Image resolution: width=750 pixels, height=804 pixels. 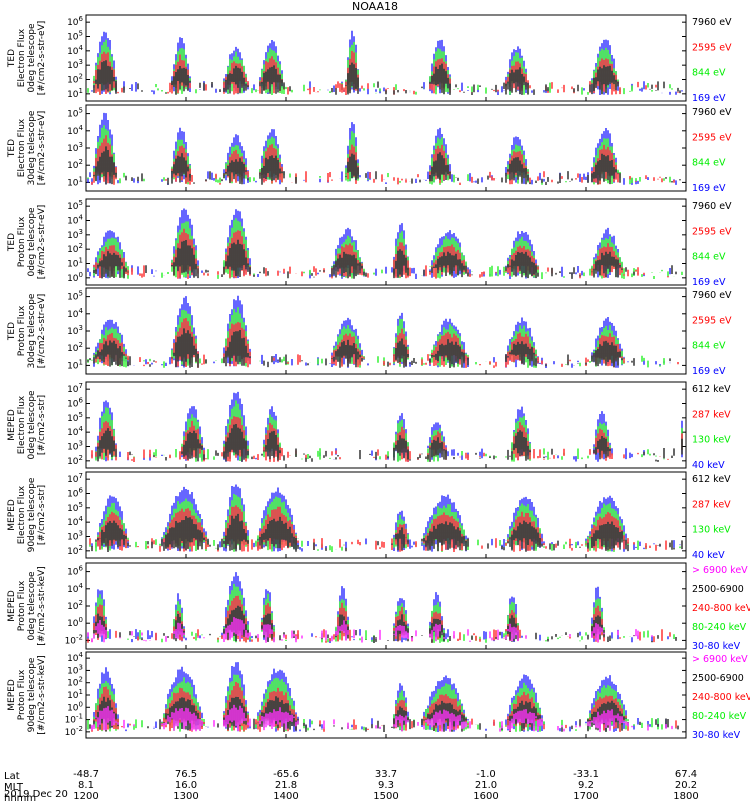 I want to click on hhmm-row-label: hhmm, so click(x=20, y=798).